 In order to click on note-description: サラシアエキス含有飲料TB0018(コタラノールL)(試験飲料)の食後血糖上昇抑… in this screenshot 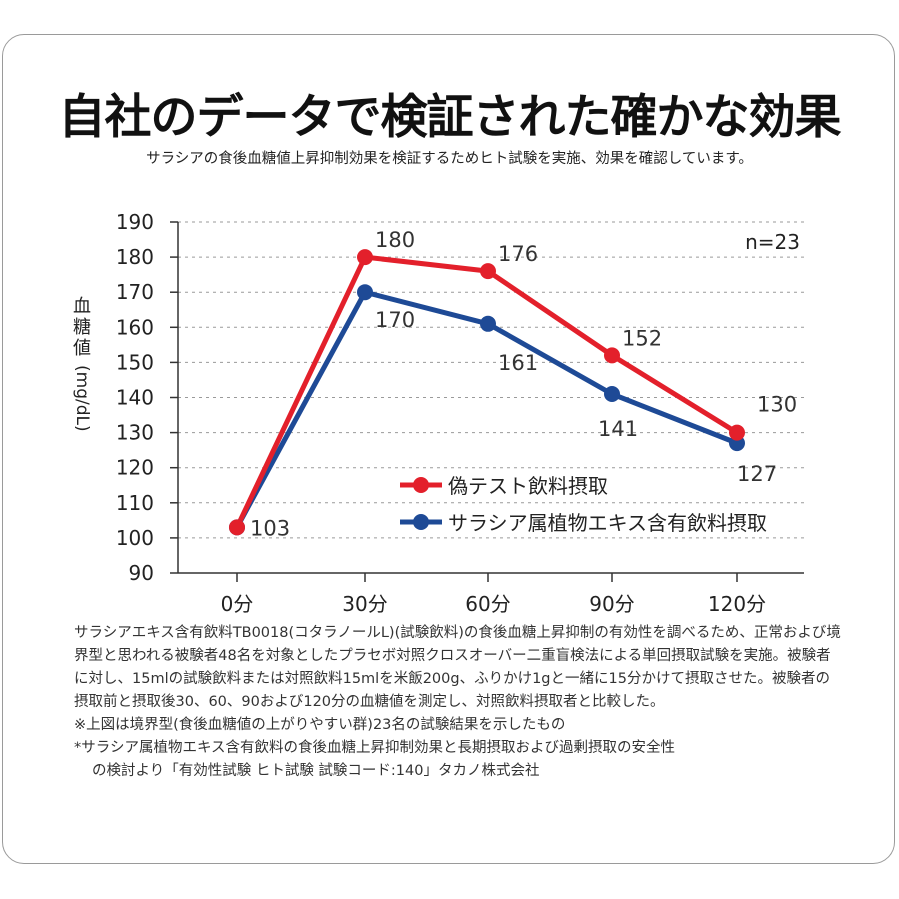, I will do `click(457, 667)`.